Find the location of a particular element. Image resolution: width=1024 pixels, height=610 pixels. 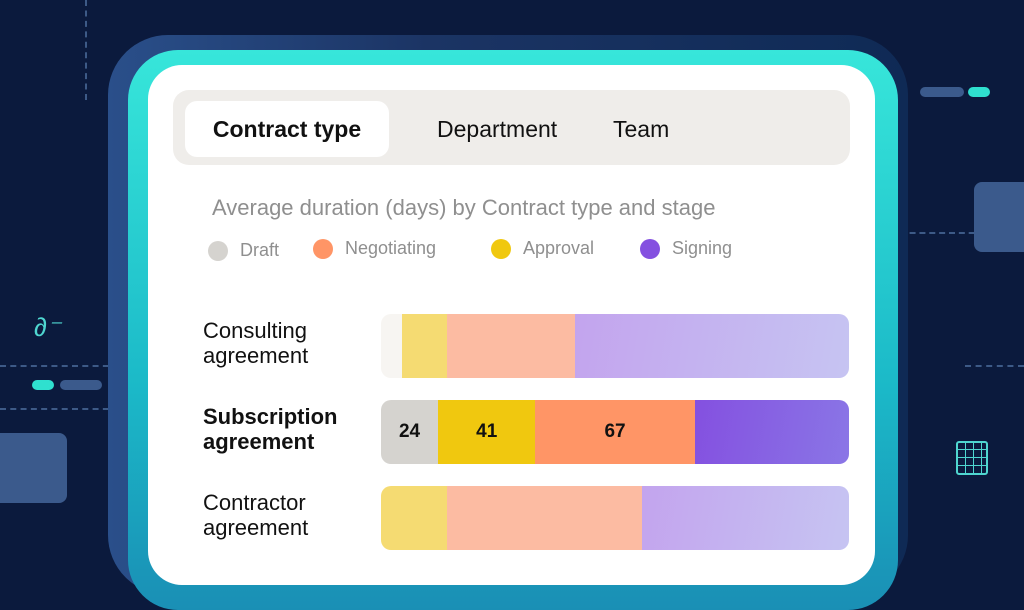

legend-item-draft: Draft is located at coordinates (243, 250).